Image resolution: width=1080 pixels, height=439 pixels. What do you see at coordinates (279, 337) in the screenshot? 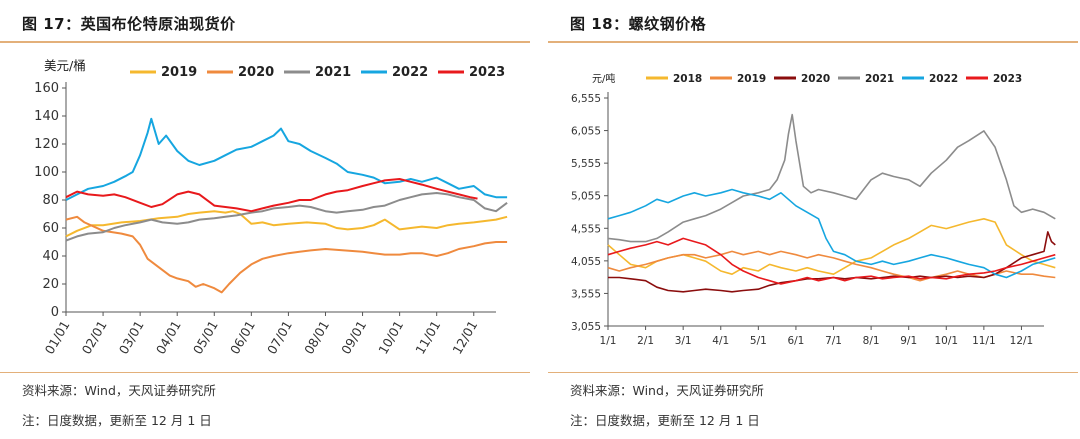
I see `x-tick-label: 07/01` at bounding box center [279, 337].